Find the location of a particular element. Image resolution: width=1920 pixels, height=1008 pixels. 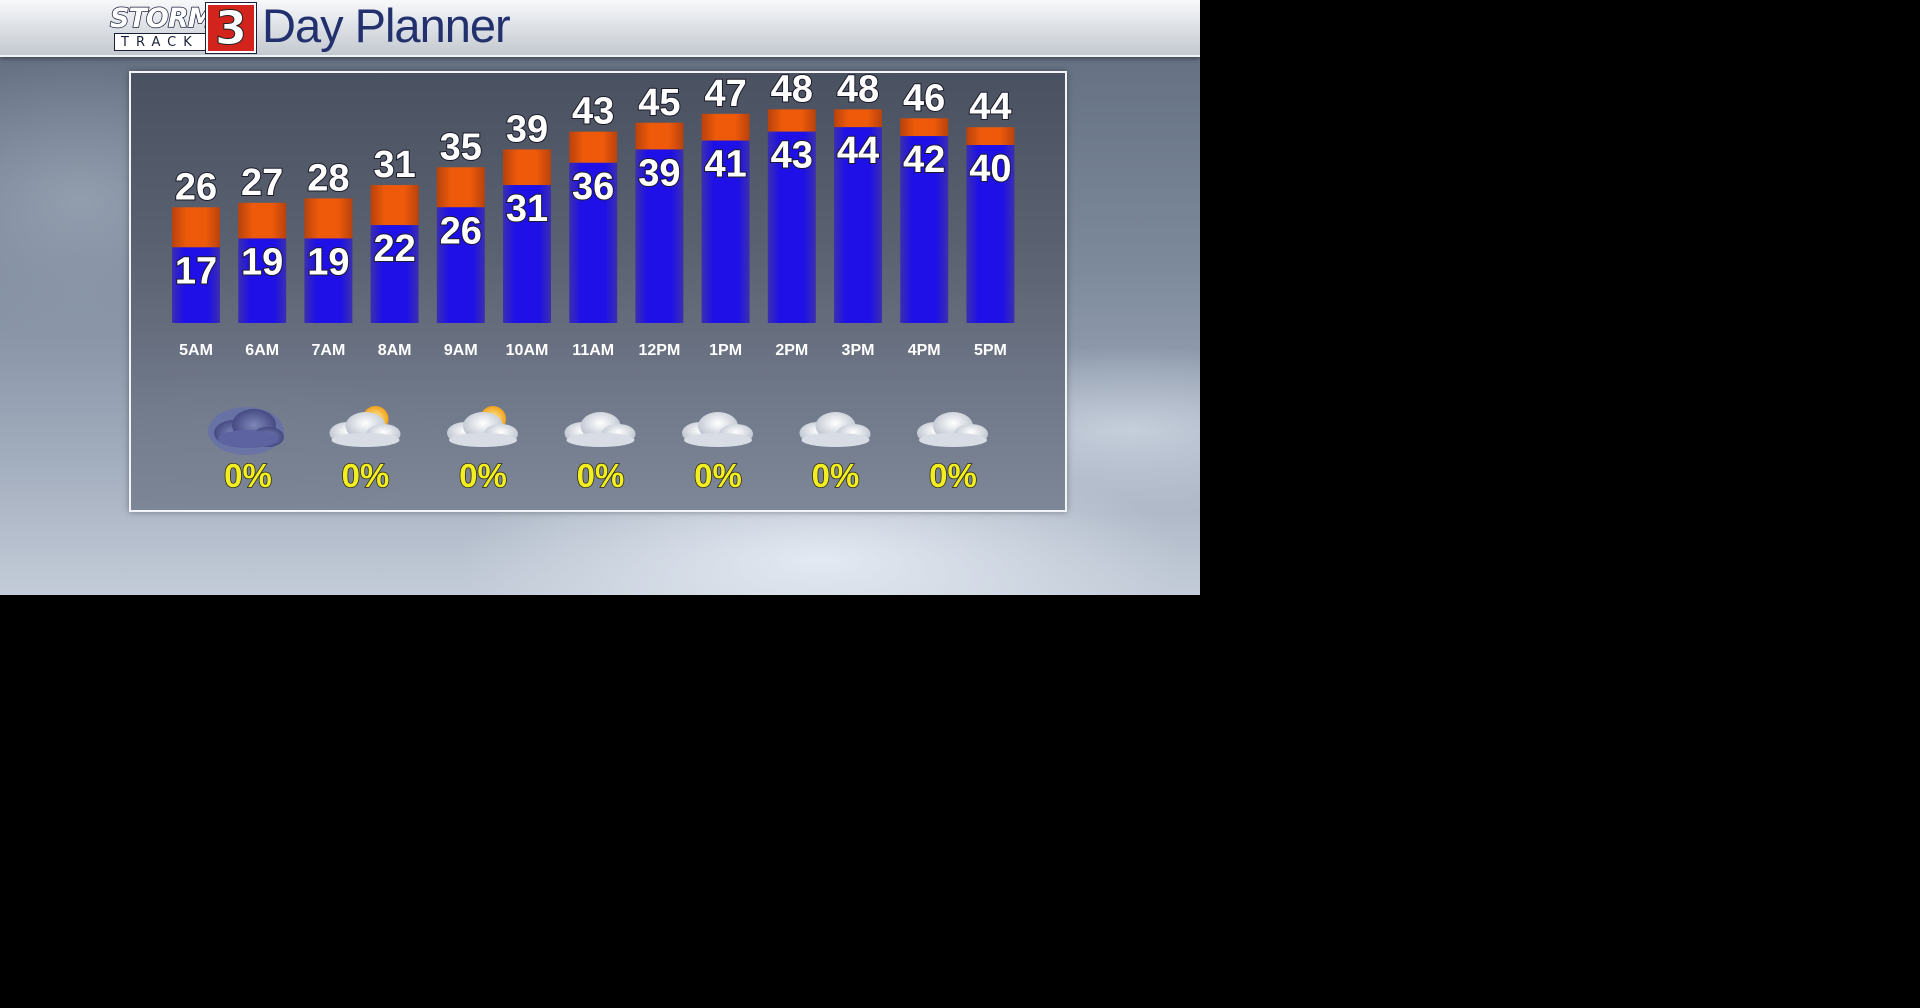

high-temp-label: 45 is located at coordinates (659, 103).